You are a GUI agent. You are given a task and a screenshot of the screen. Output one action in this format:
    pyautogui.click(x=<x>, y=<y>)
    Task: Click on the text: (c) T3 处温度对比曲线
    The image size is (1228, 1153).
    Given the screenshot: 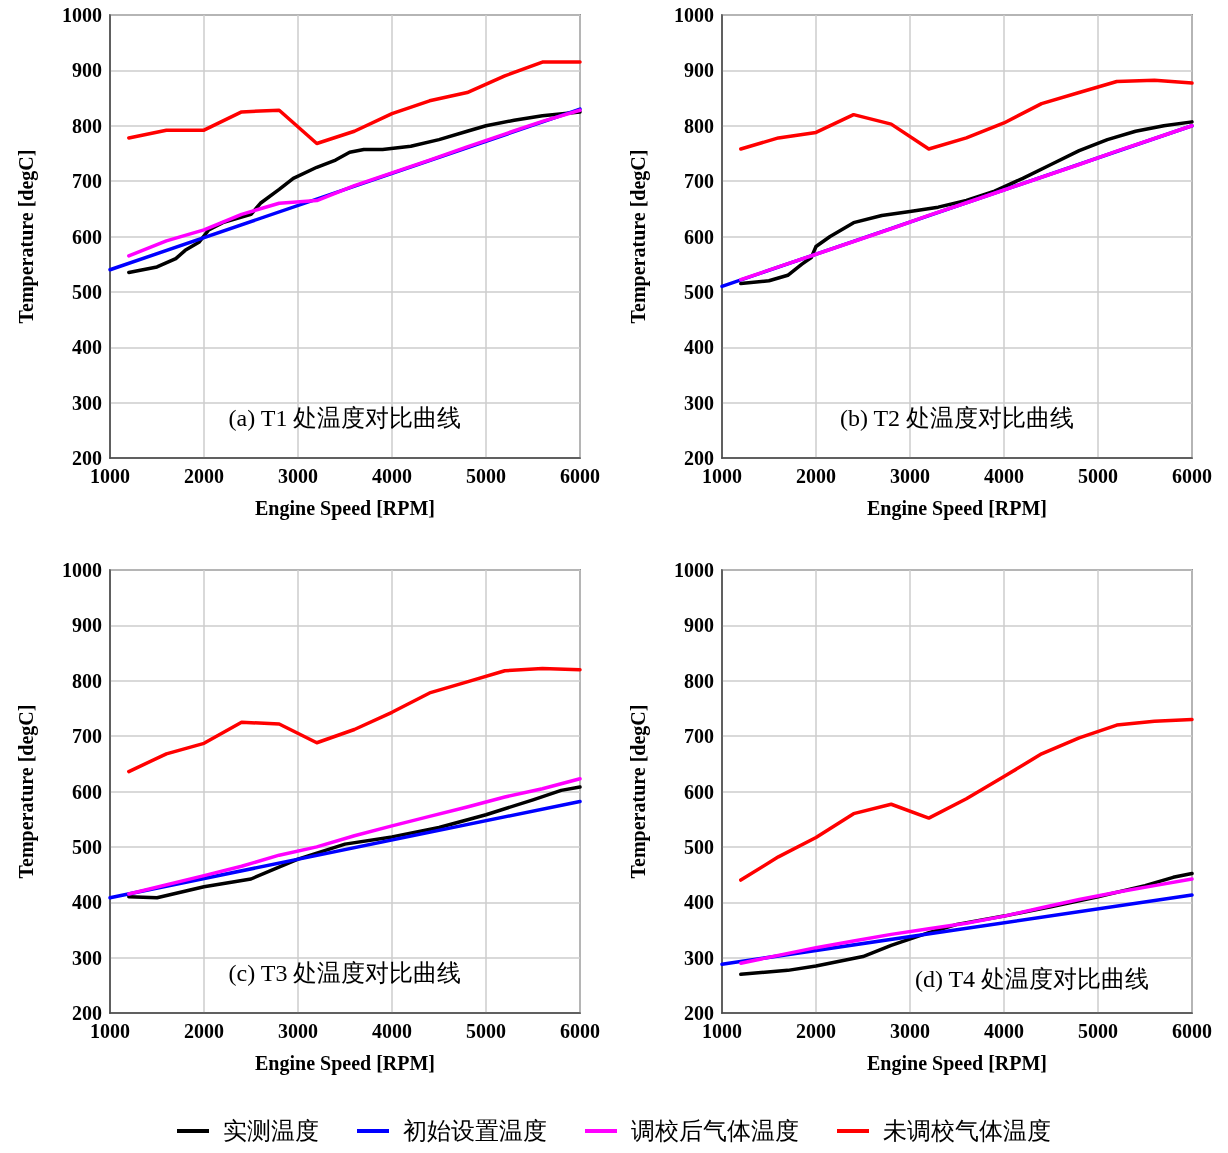 What is the action you would take?
    pyautogui.click(x=345, y=973)
    